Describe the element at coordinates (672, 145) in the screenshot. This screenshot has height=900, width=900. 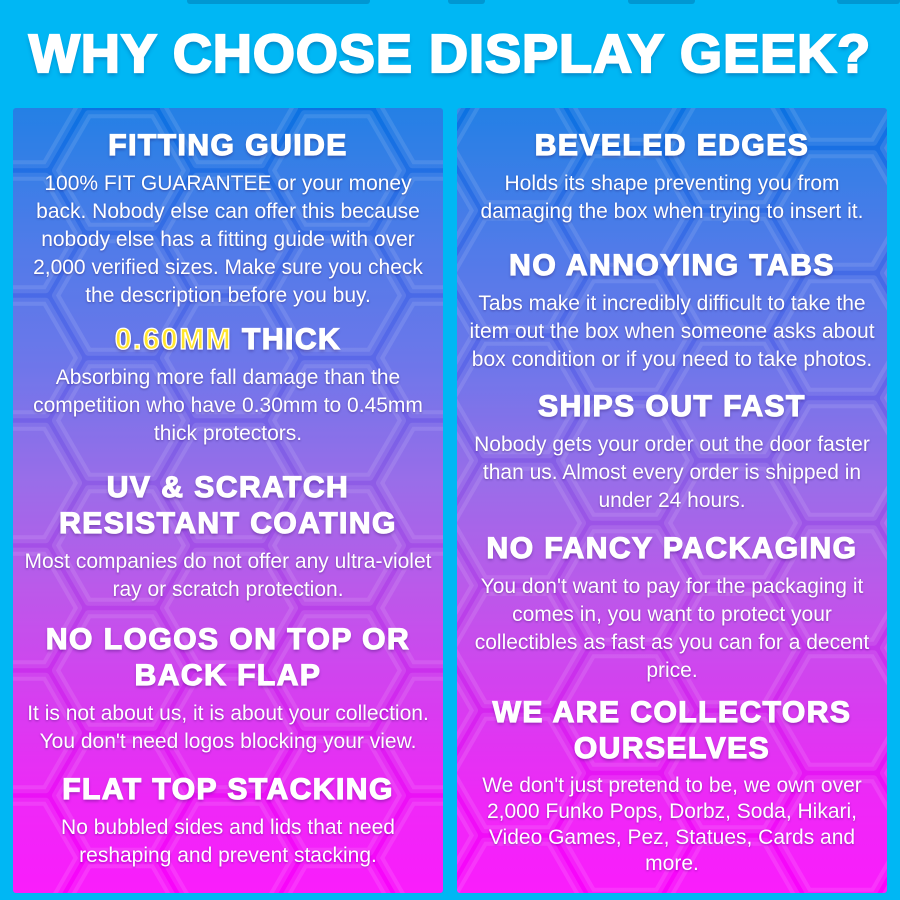
I see `feature-heading: BEVELED EDGES` at that location.